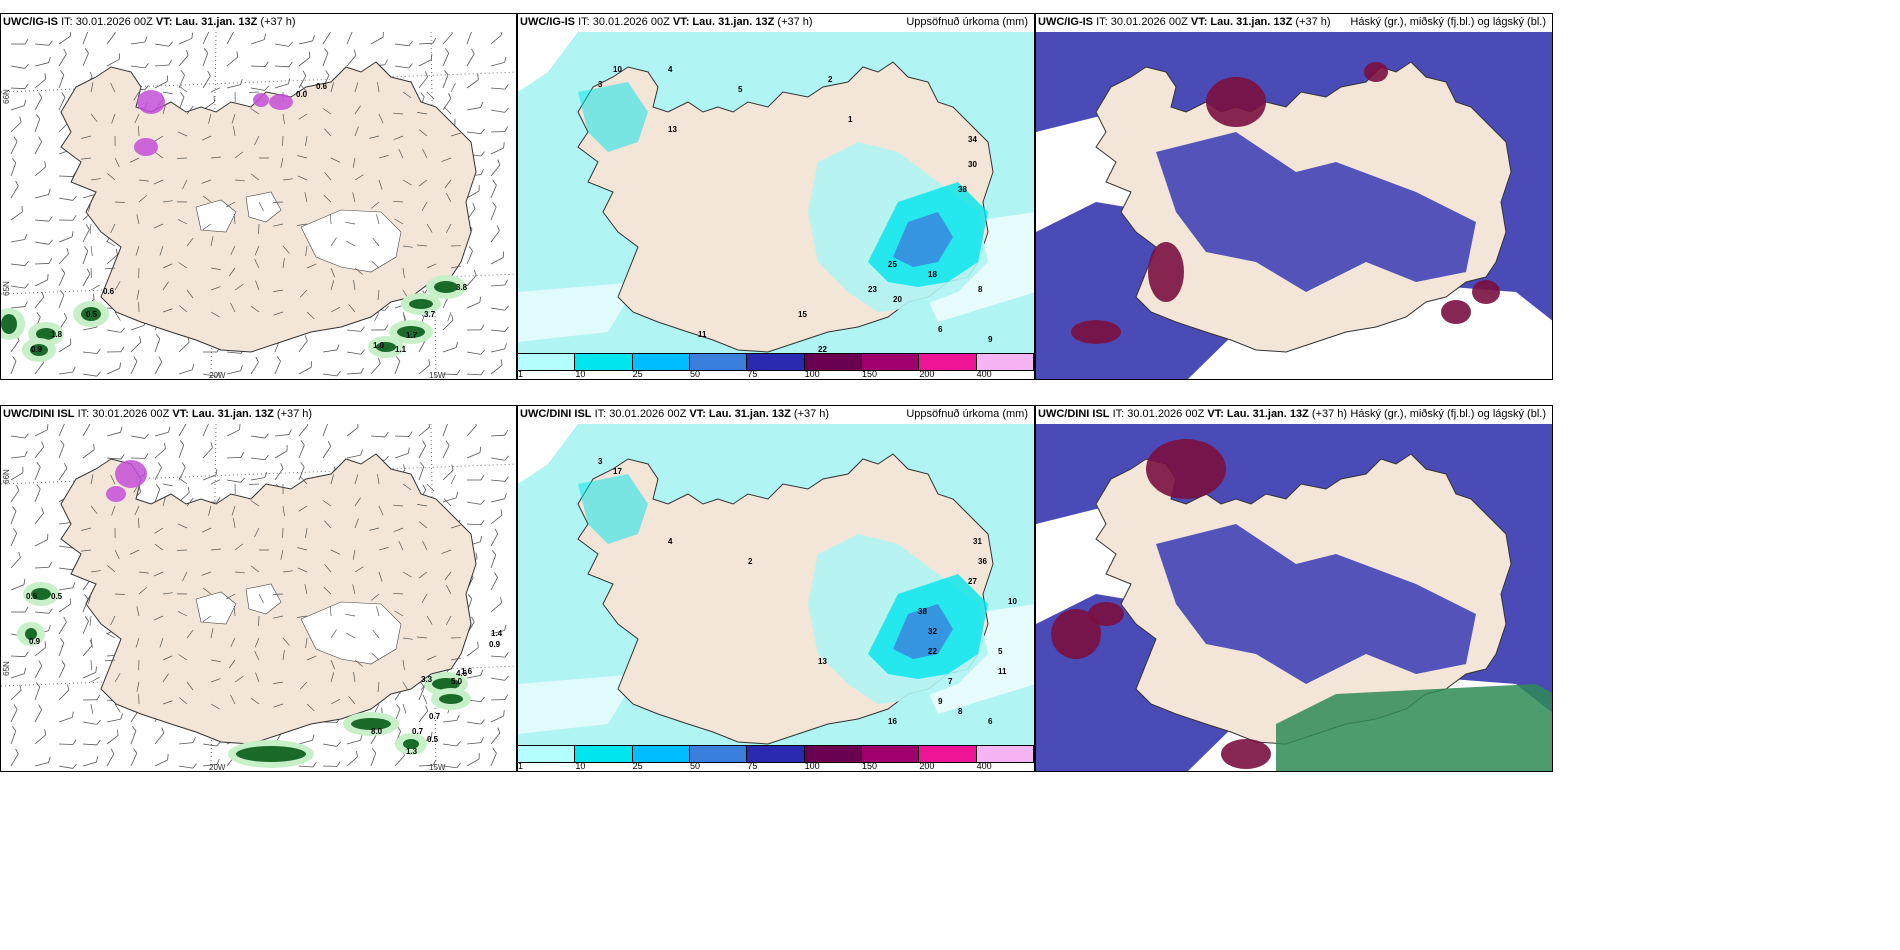 The height and width of the screenshot is (950, 1900). I want to click on colorbar-tick: 25, so click(637, 374).